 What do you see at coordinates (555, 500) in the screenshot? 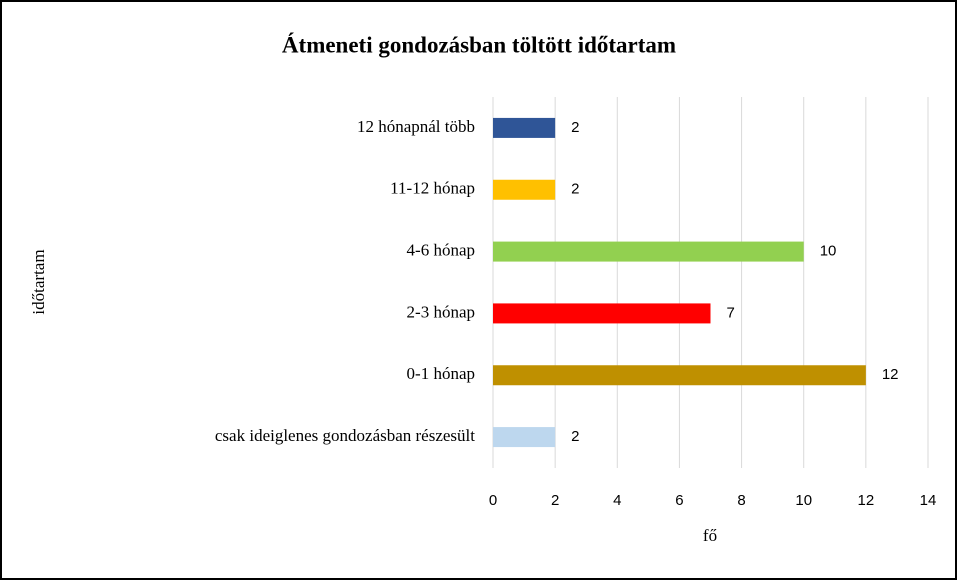
I see `x-tick-label: 2` at bounding box center [555, 500].